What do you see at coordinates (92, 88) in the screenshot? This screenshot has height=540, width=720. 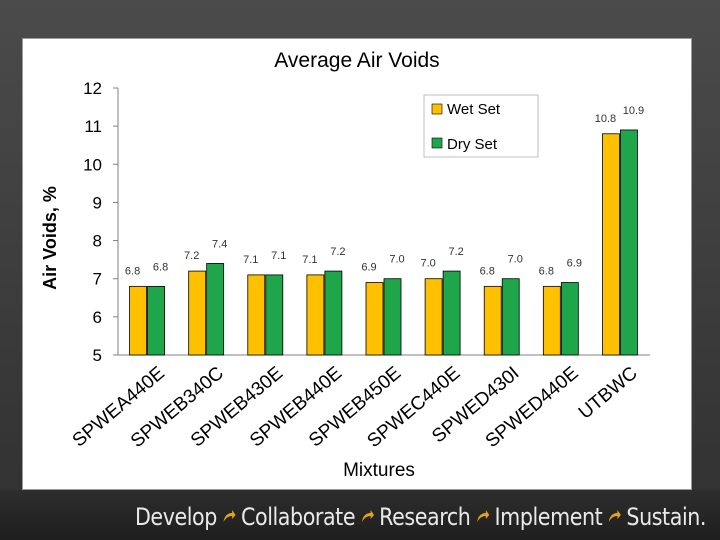 I see `y-tick-label: 12` at bounding box center [92, 88].